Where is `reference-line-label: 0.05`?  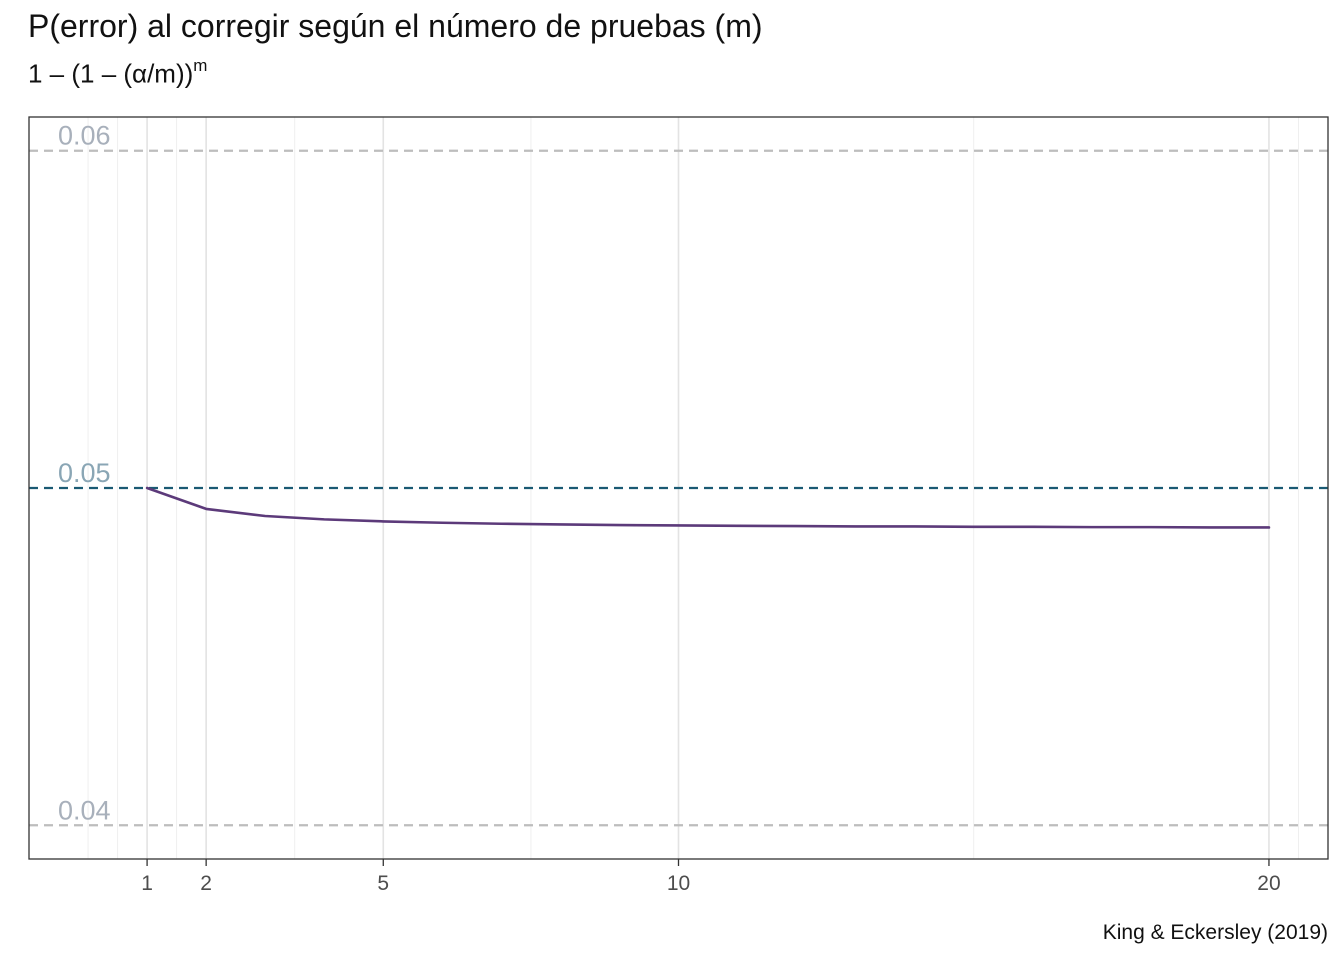
reference-line-label: 0.05 is located at coordinates (84, 473).